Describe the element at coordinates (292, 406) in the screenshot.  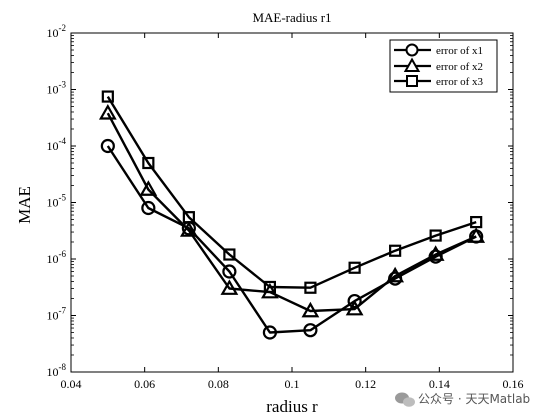
I see `x-axis-label: radius r` at that location.